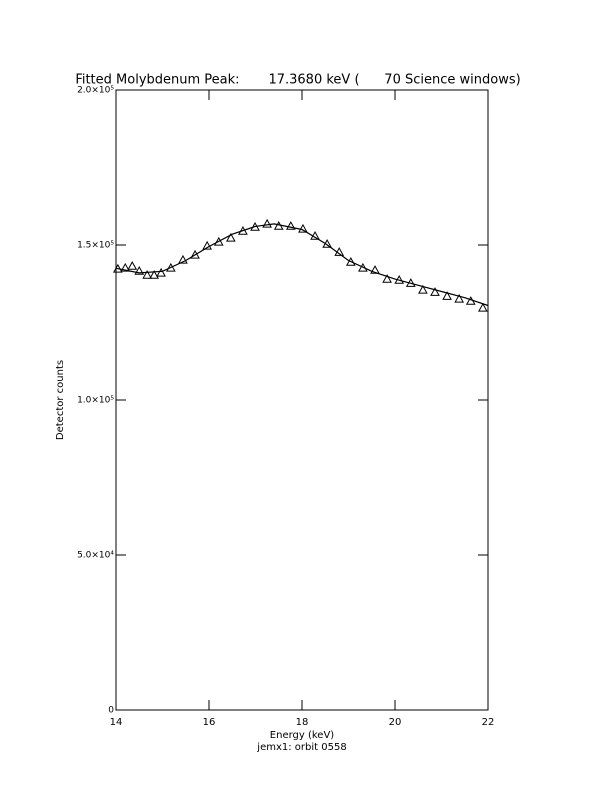 This screenshot has height=796, width=612. Describe the element at coordinates (302, 735) in the screenshot. I see `x-axis-label: Energy (keV)` at that location.